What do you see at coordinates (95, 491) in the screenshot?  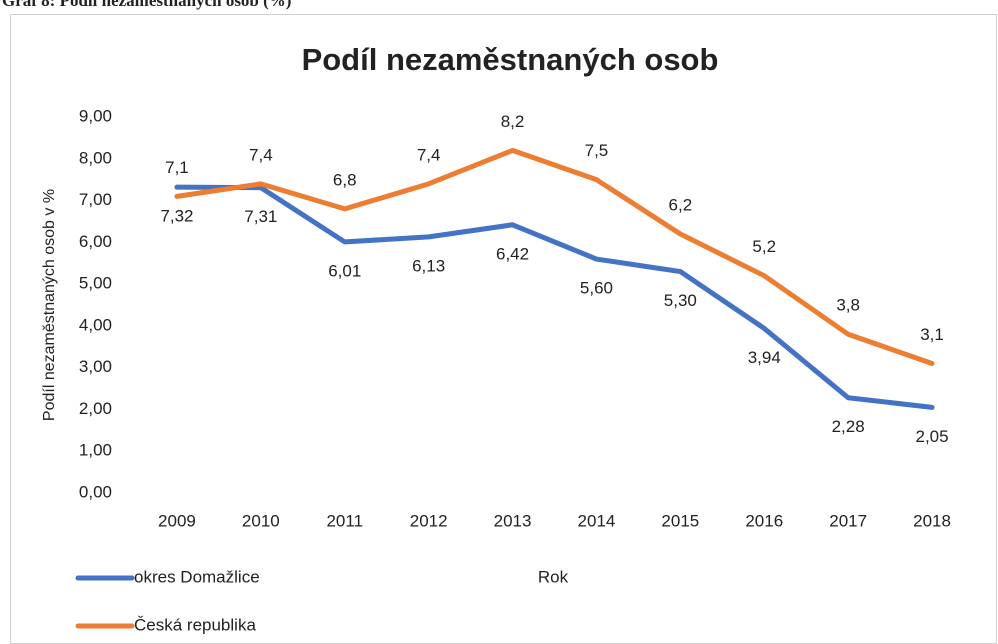 I see `y-tick-label: 0,00` at bounding box center [95, 491].